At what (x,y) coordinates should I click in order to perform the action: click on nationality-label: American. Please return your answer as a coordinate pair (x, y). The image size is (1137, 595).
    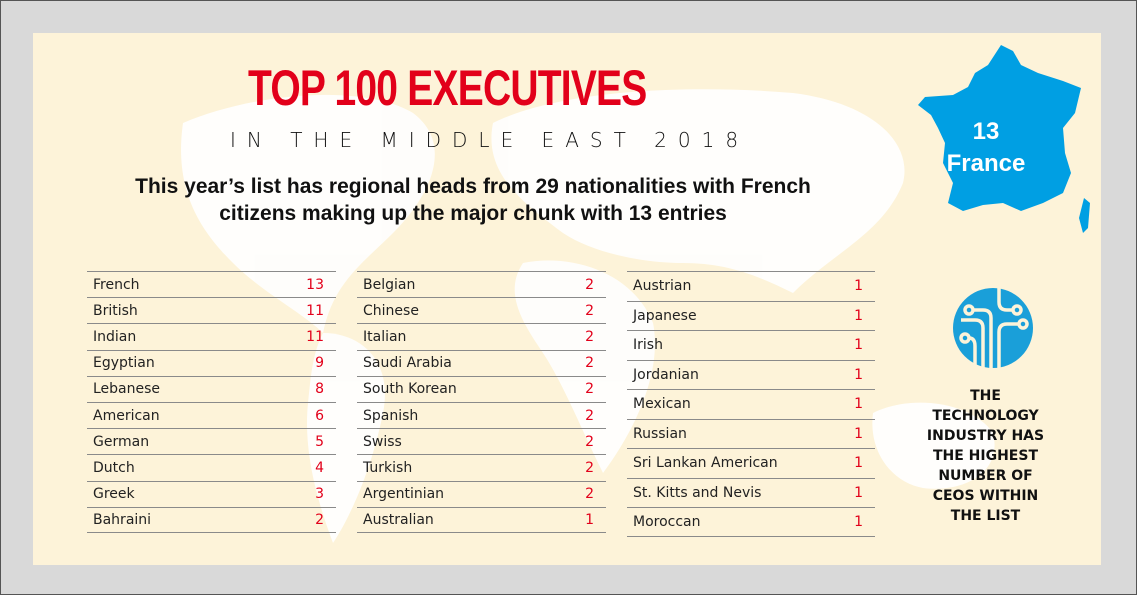
    Looking at the image, I should click on (126, 415).